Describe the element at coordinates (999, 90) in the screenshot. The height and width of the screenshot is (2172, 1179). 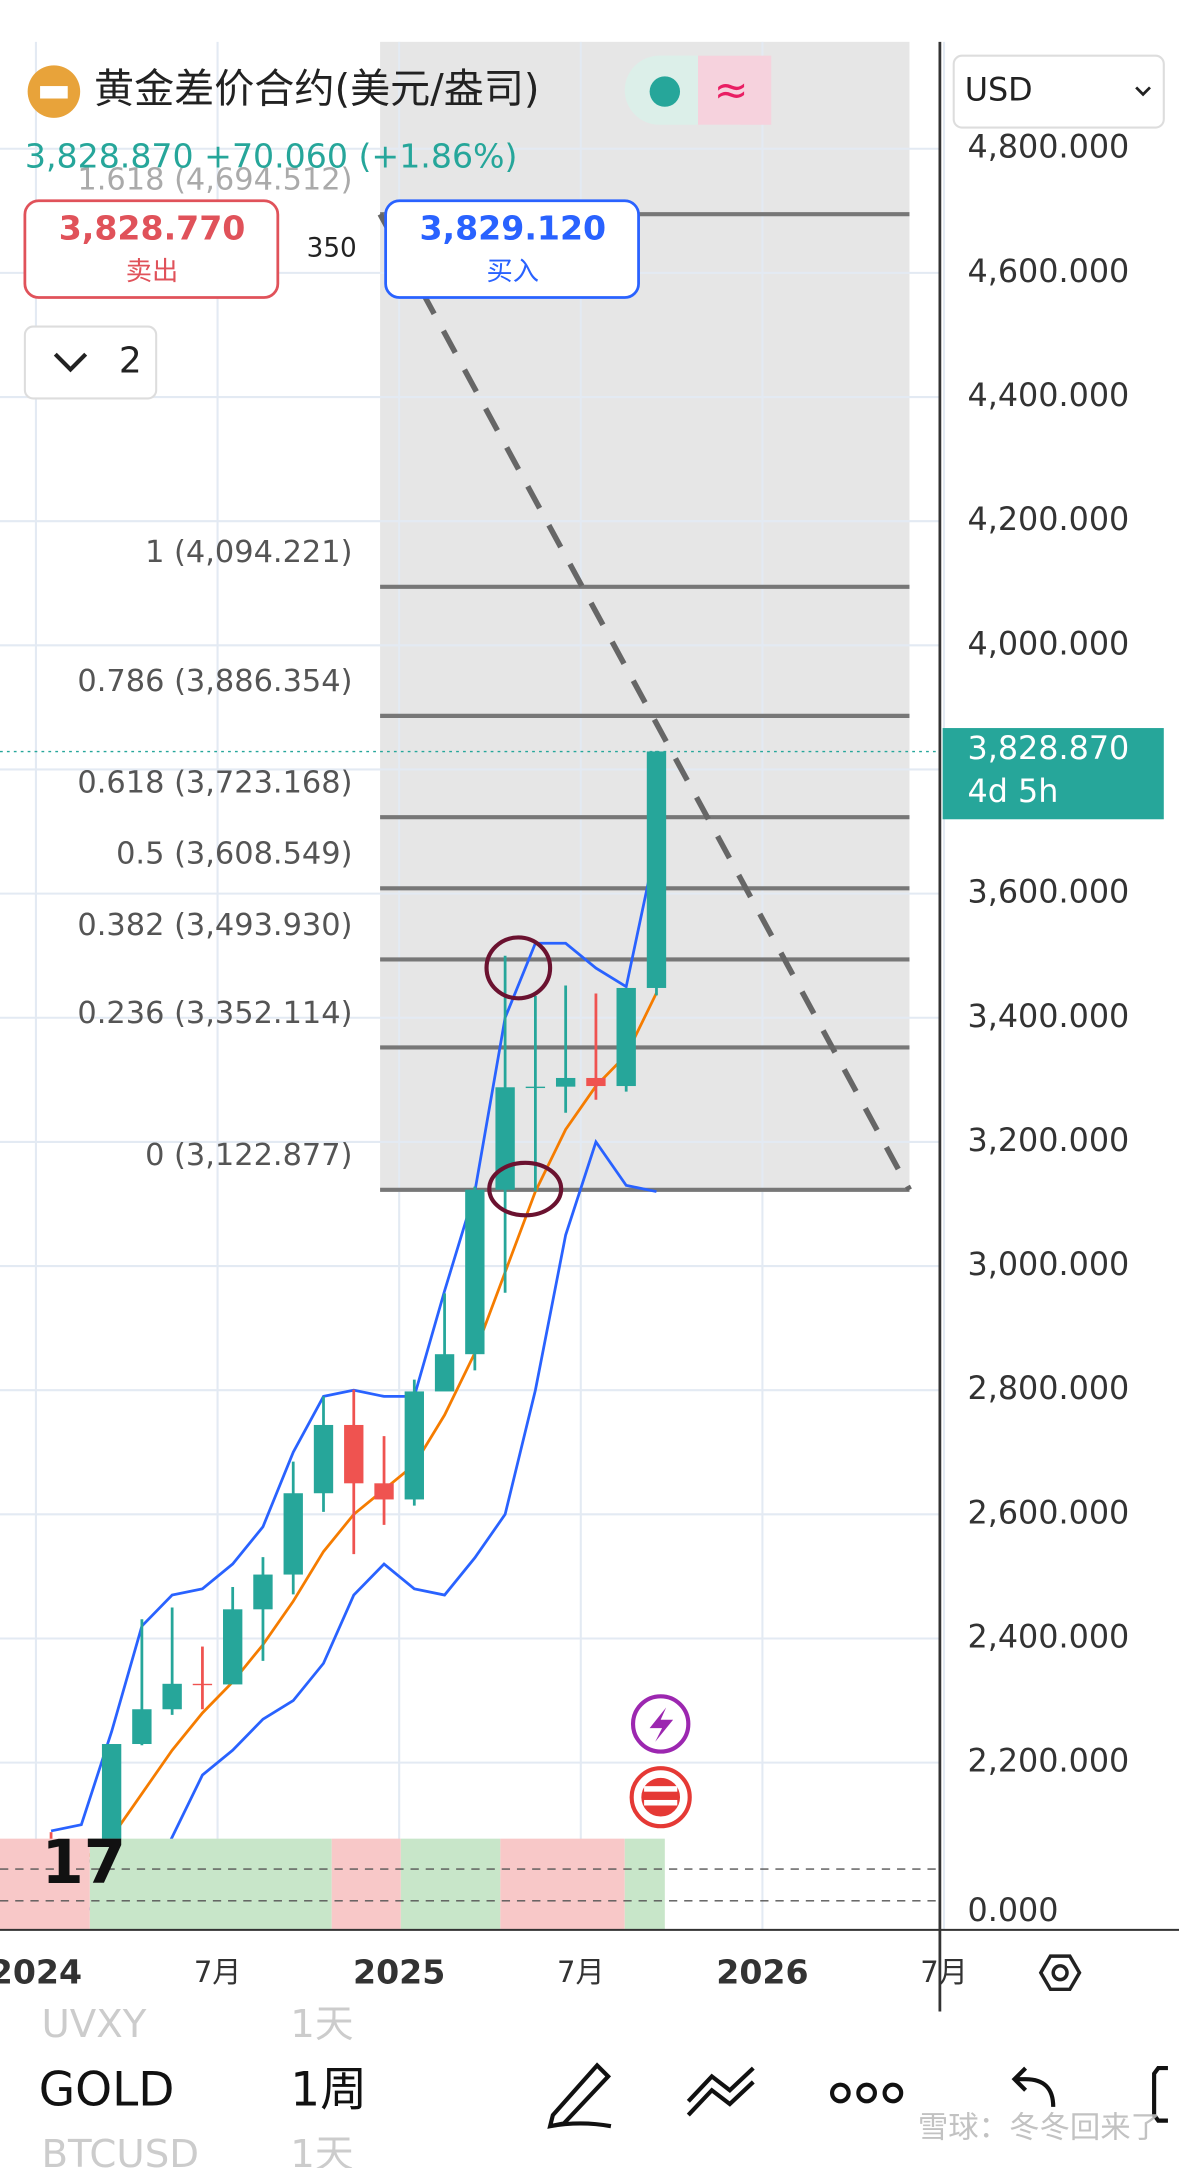
I see `currency: USD` at that location.